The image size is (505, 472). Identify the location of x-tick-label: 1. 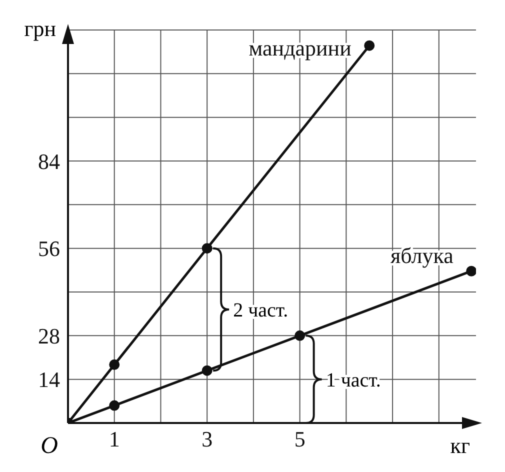
(114, 439).